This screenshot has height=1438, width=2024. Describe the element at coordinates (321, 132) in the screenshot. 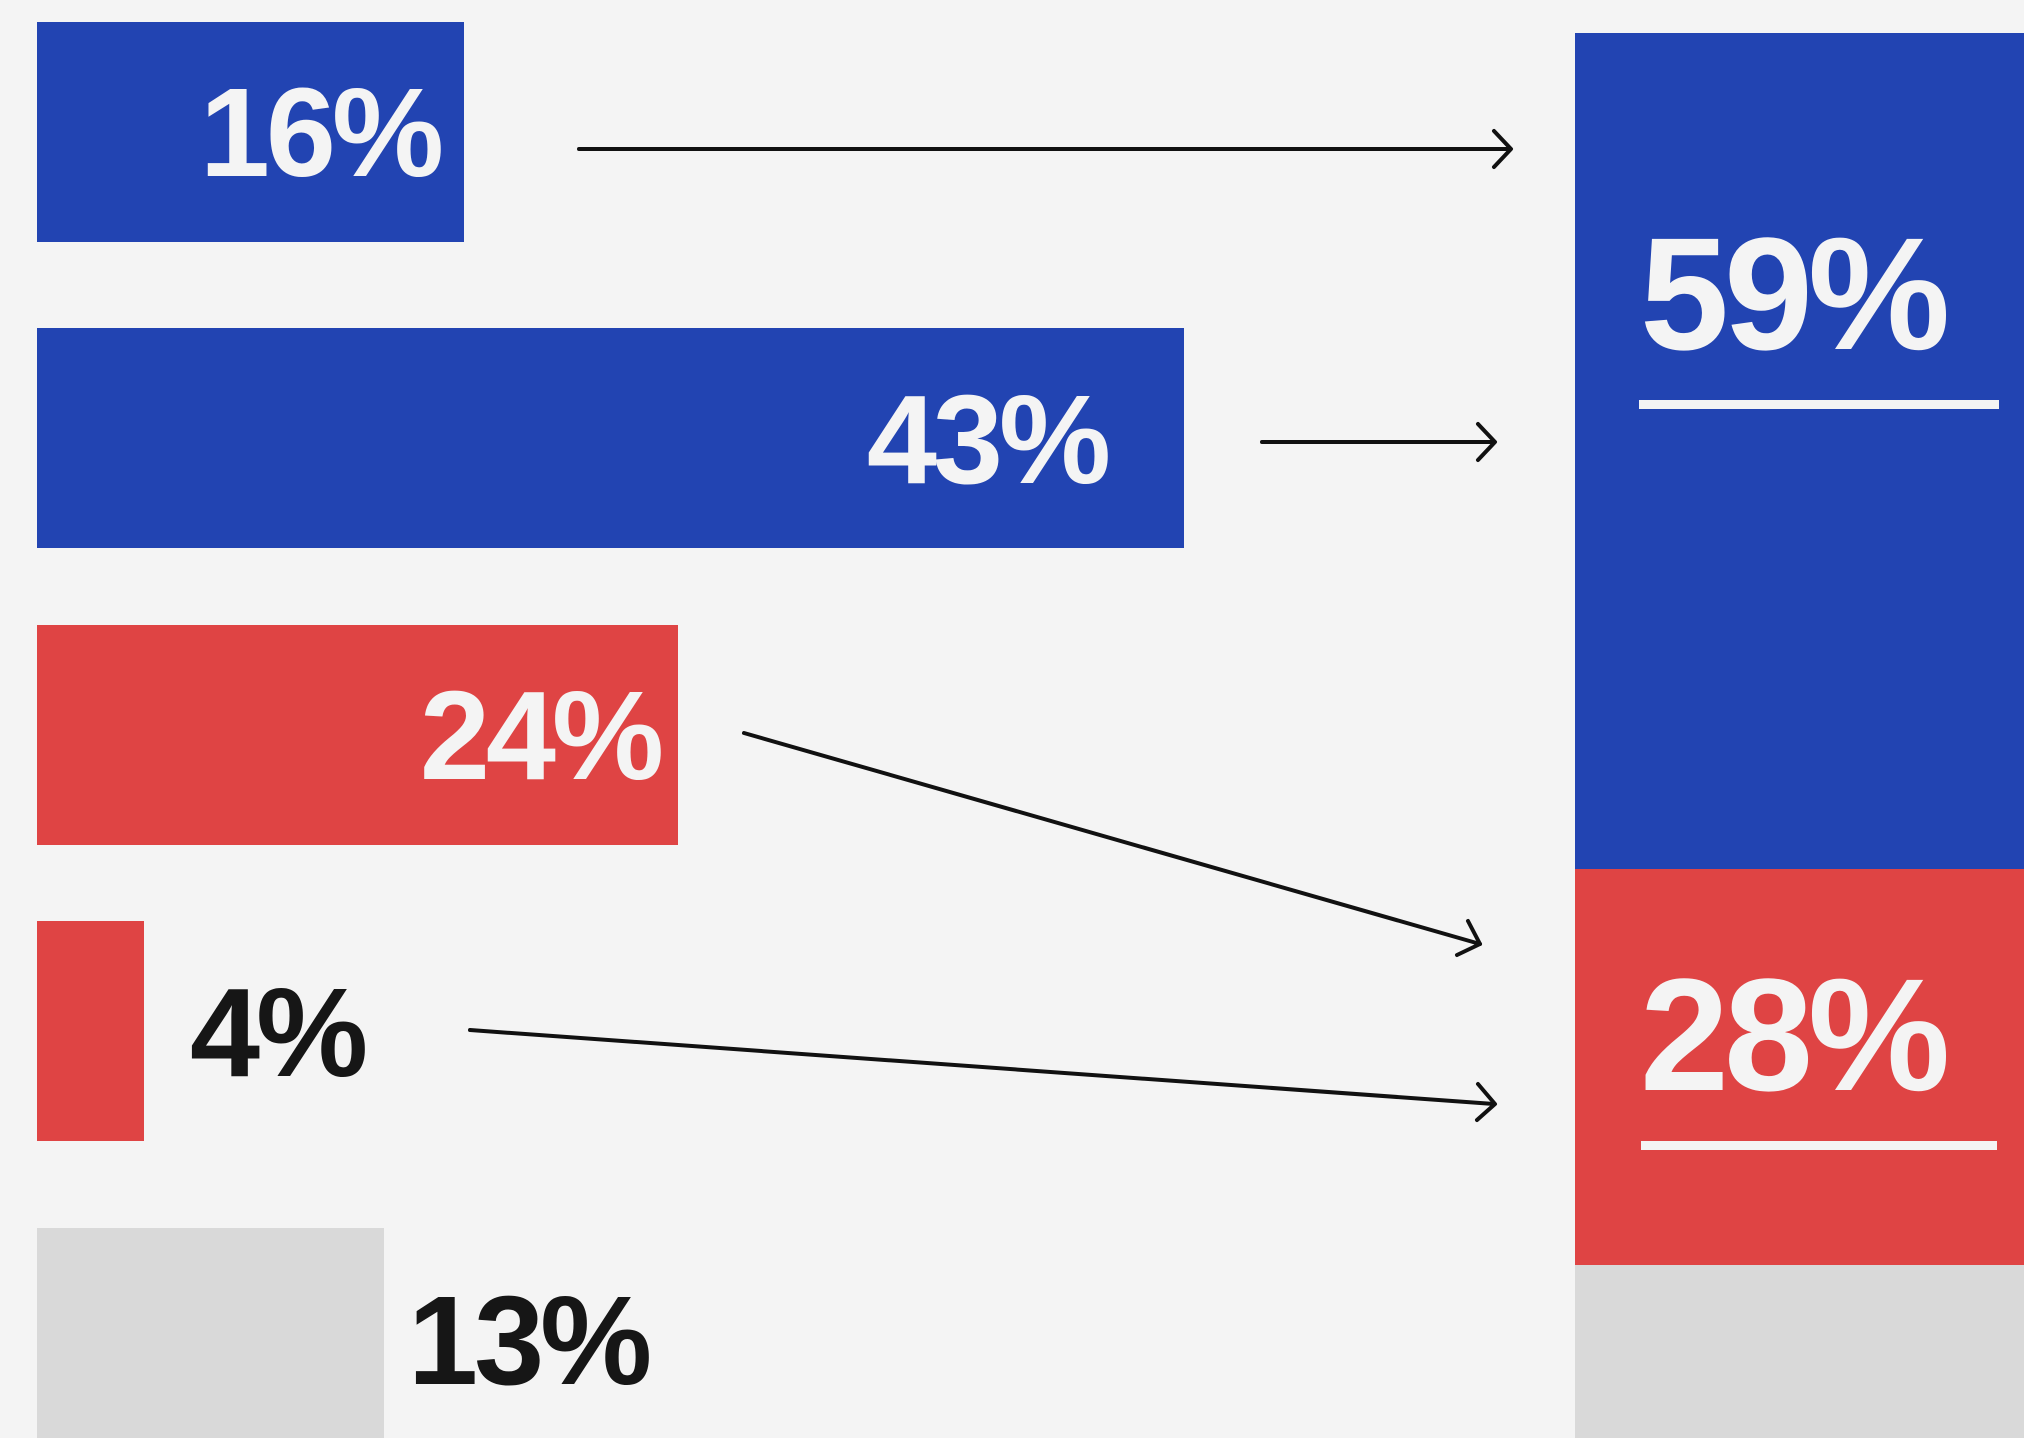

I see `bar-label-16: 16%` at that location.